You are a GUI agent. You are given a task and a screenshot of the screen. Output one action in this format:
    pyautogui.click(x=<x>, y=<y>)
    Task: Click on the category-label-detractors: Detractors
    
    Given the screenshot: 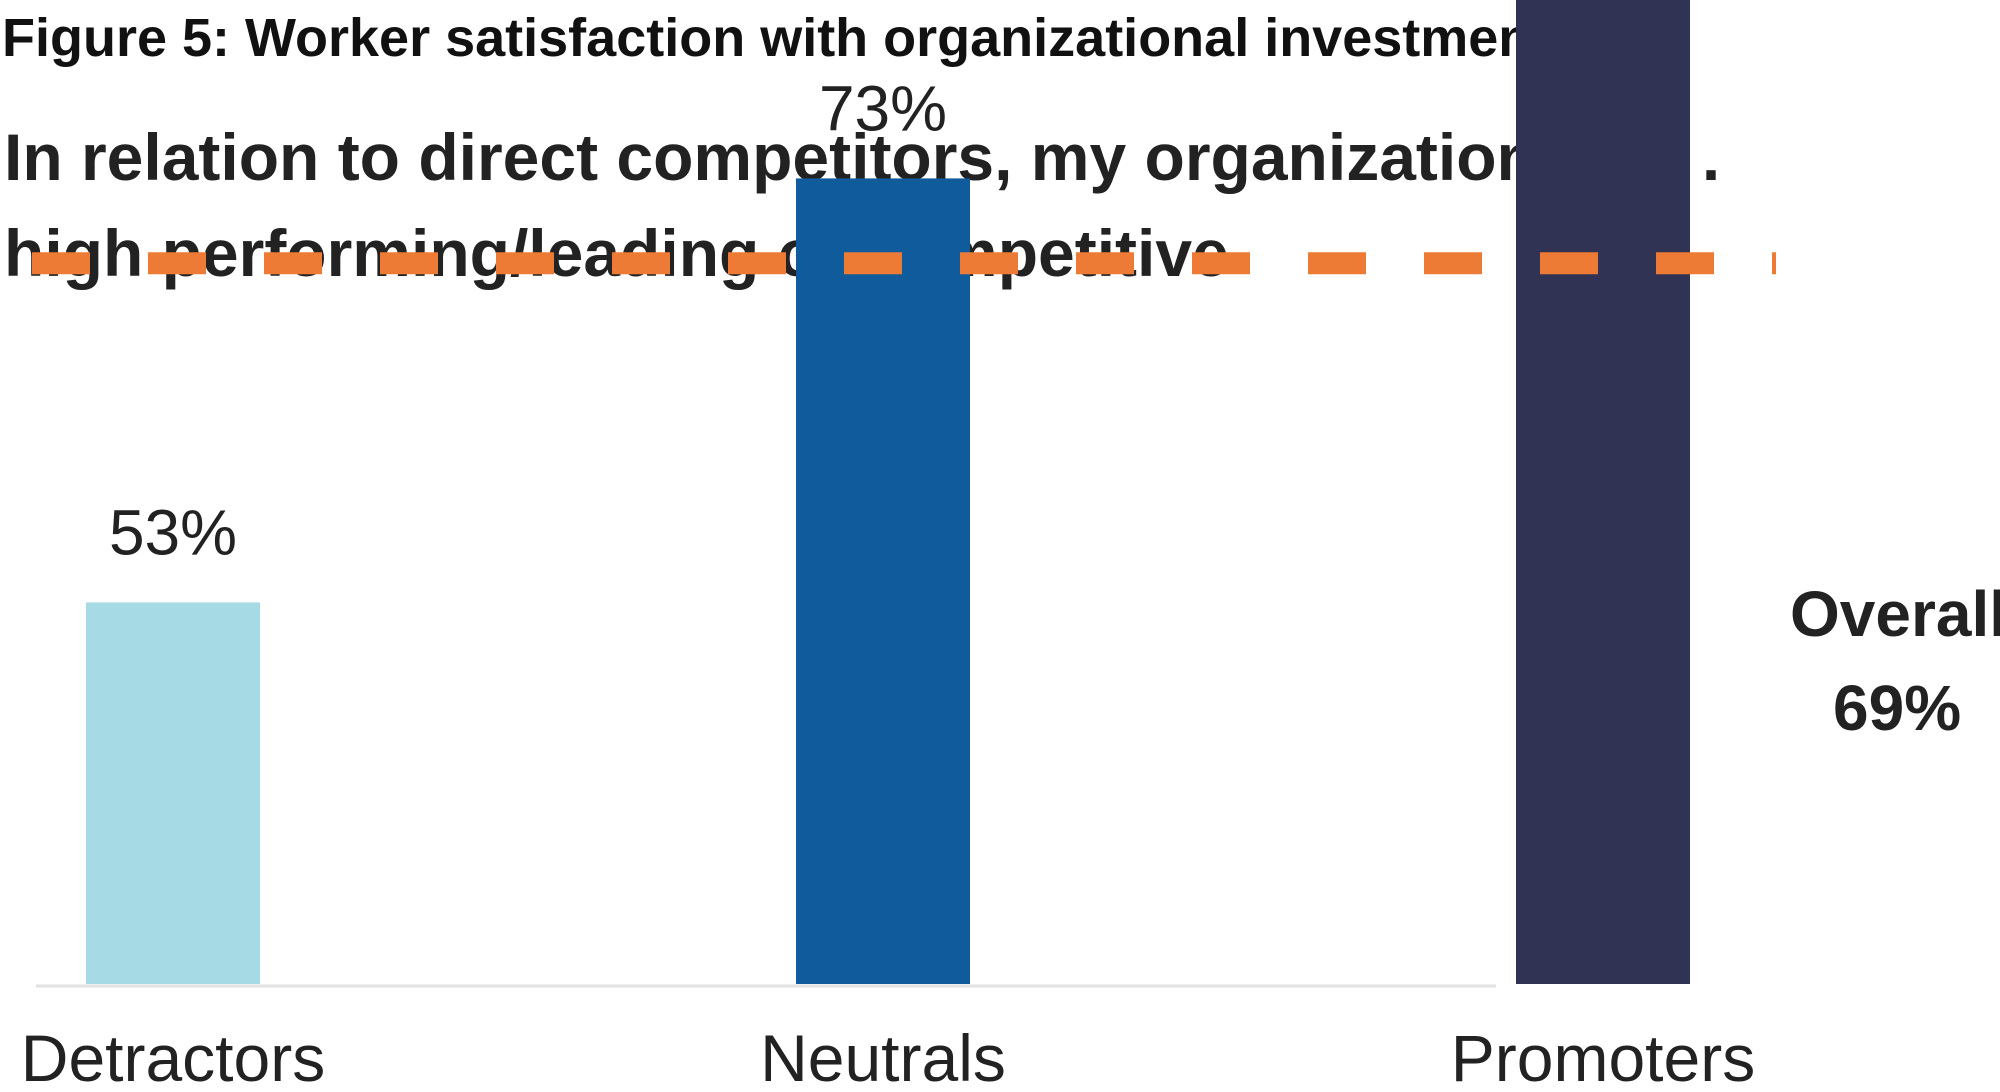 What is the action you would take?
    pyautogui.click(x=173, y=1056)
    